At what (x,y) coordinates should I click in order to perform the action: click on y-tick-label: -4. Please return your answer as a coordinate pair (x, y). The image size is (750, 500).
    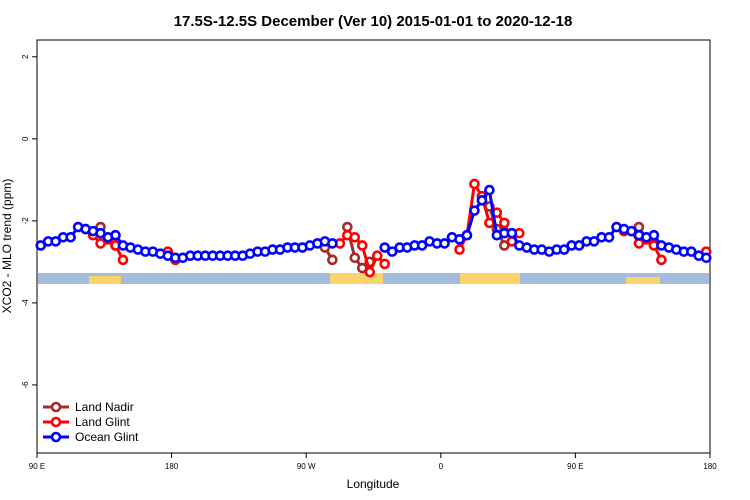
    Looking at the image, I should click on (25, 303).